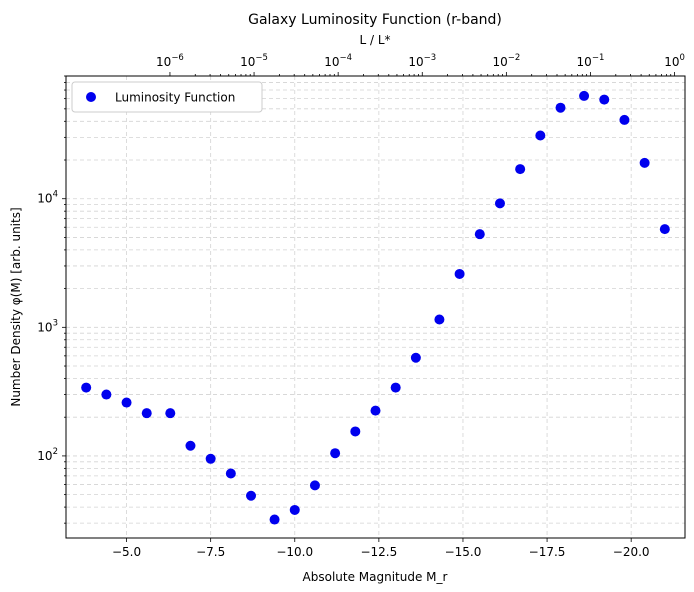 The height and width of the screenshot is (592, 694). I want to click on x-tick-label: −10.0, so click(294, 552).